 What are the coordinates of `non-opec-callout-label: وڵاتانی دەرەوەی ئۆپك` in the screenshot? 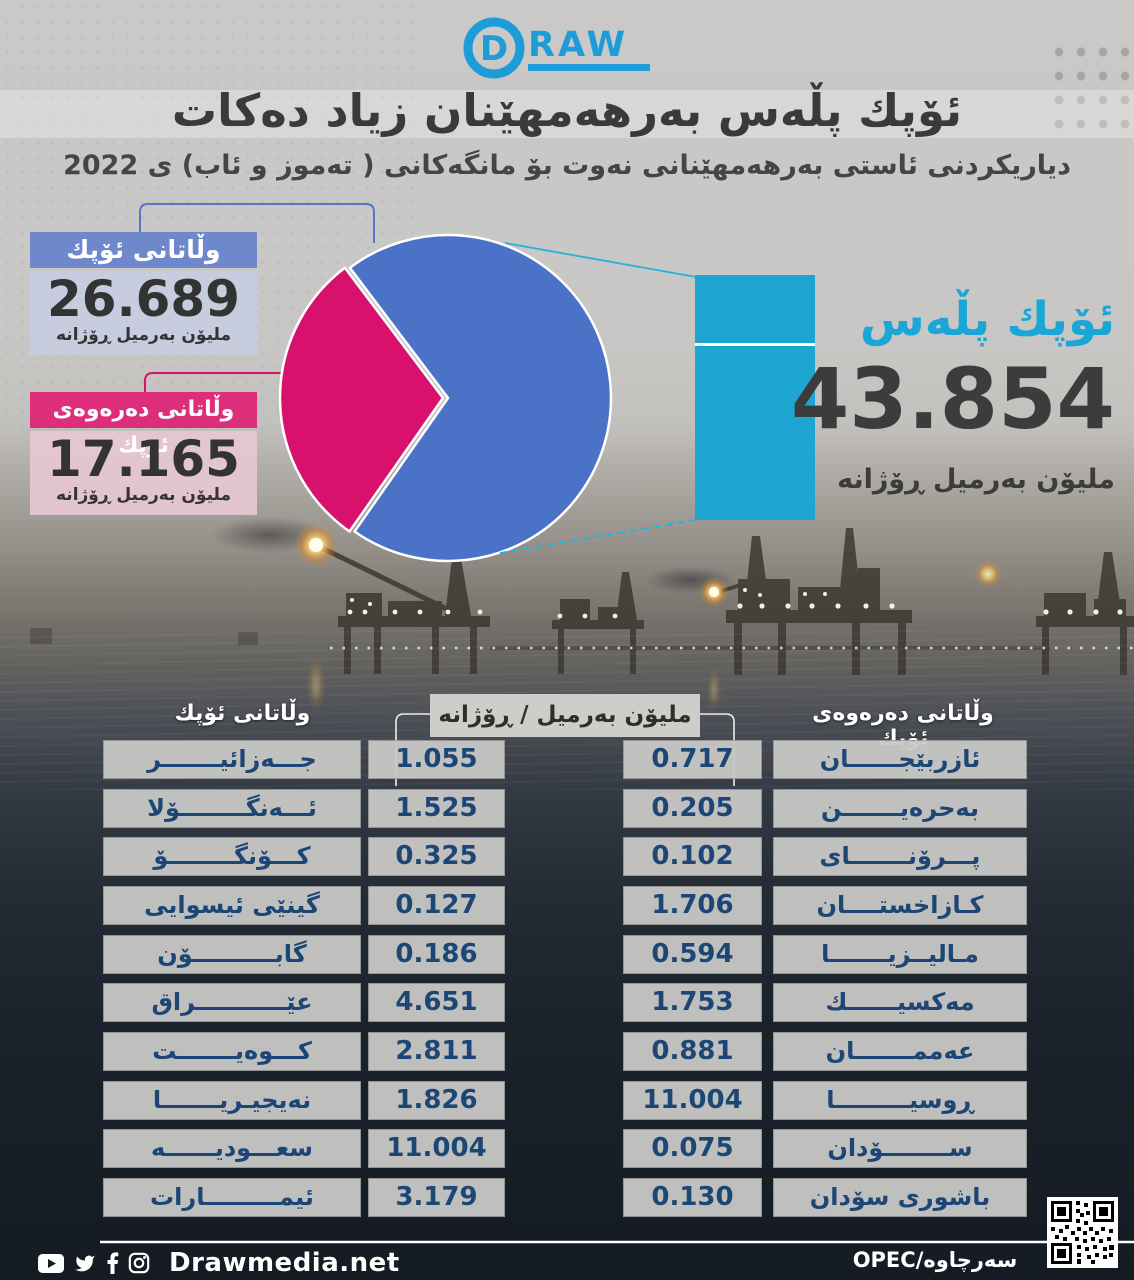 It's located at (143, 425).